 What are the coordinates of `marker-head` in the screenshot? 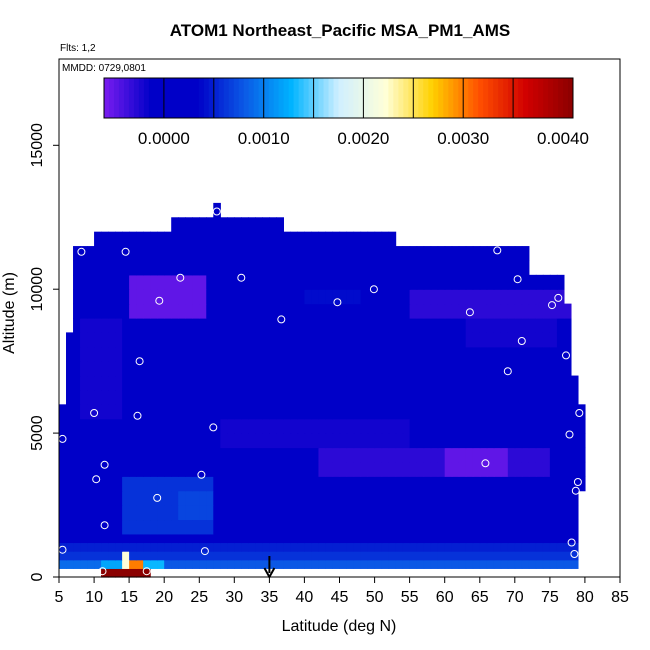 It's located at (269, 573).